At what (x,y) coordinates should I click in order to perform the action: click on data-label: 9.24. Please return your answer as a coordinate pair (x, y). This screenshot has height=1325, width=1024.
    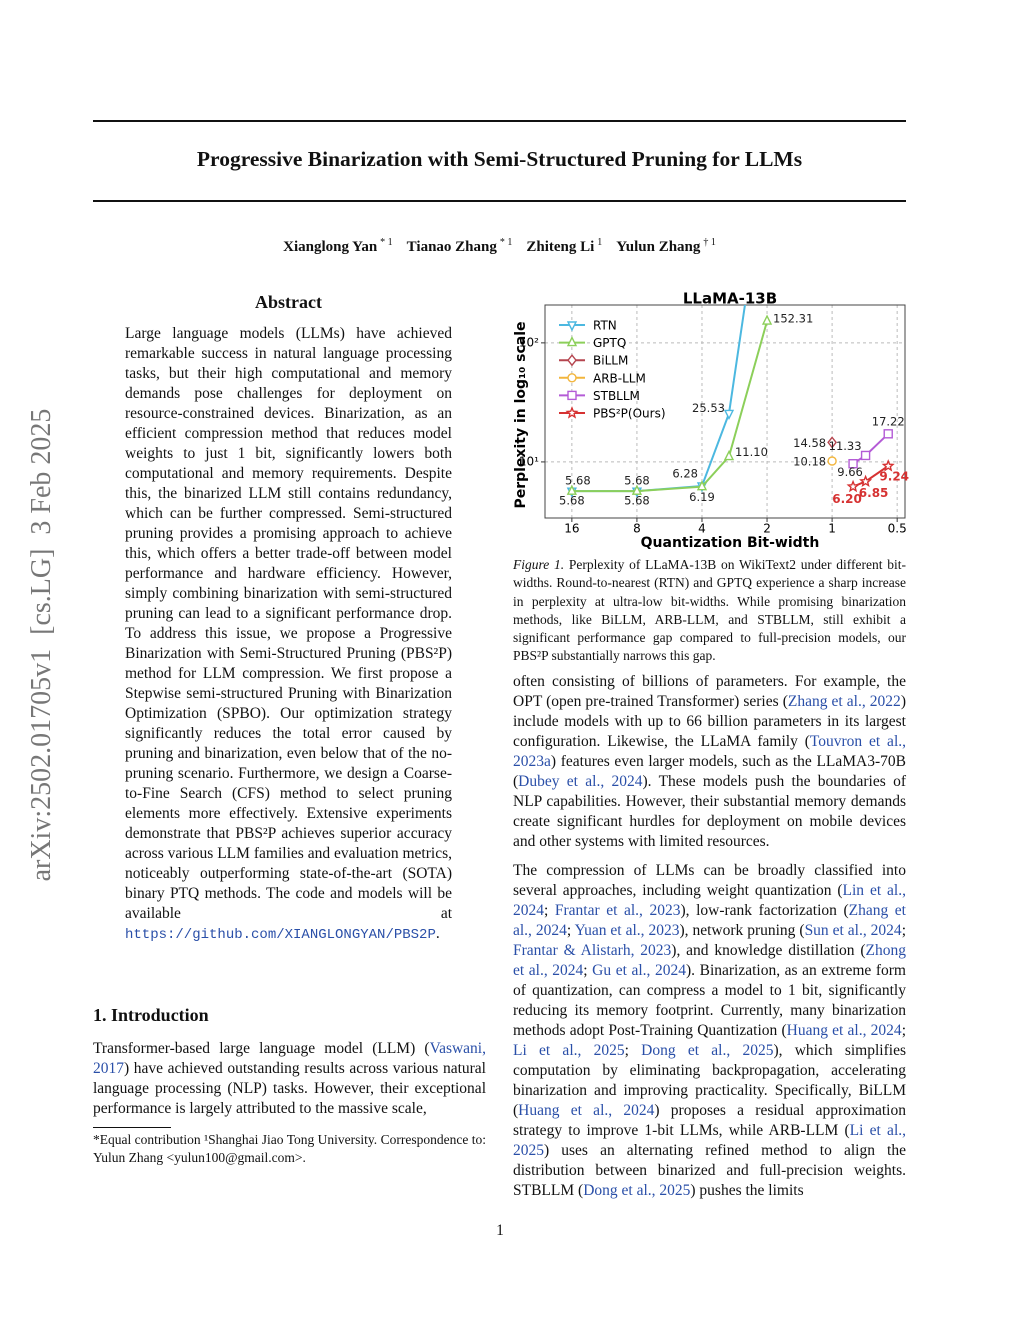
    Looking at the image, I should click on (894, 477).